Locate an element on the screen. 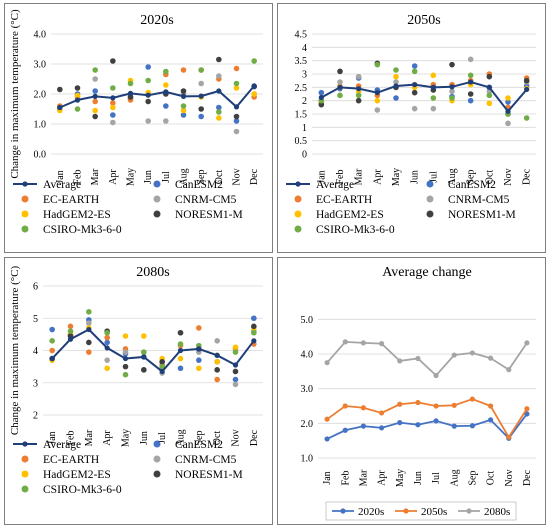  series-line-average is located at coordinates (424, 96).